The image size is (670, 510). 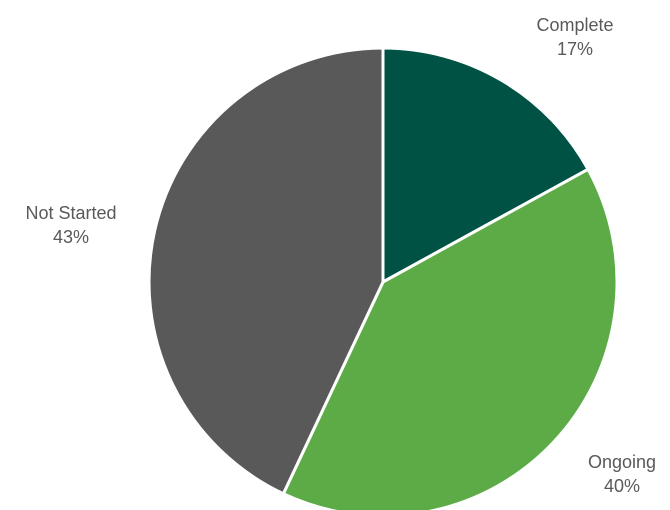 What do you see at coordinates (70, 213) in the screenshot?
I see `slice-label-not-started: Not Started` at bounding box center [70, 213].